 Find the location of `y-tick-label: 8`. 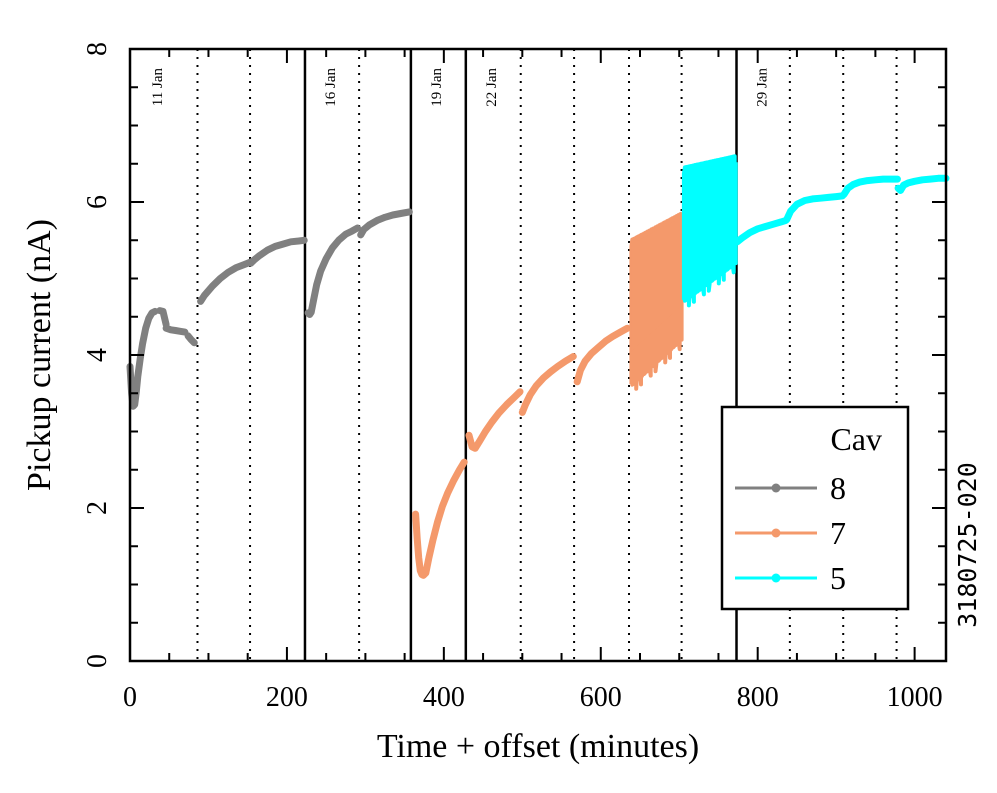

y-tick-label: 8 is located at coordinates (97, 49).